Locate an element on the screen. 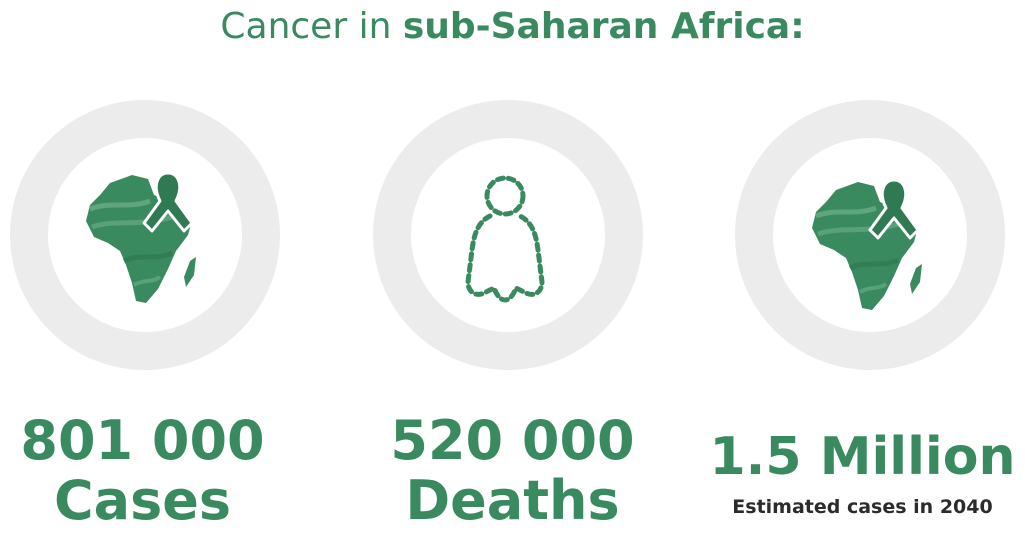 The image size is (1025, 535). title-emphasis: sub-Saharan Africa: is located at coordinates (603, 26).